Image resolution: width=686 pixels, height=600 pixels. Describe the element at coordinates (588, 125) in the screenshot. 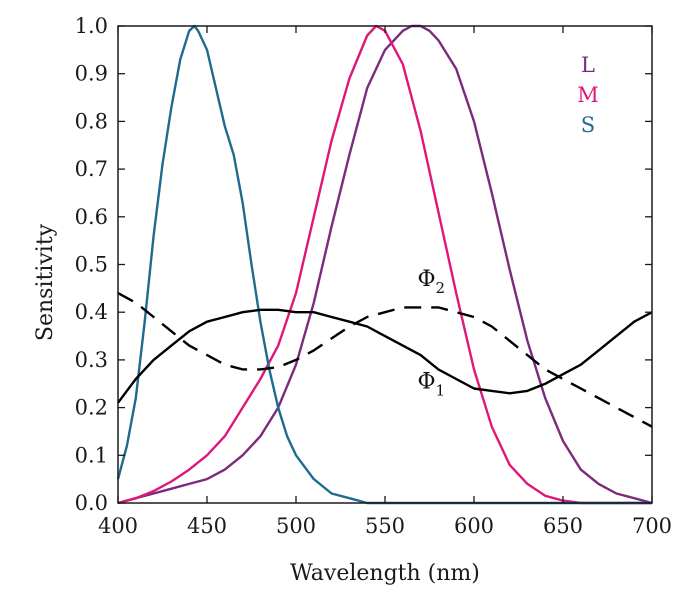

I see `legend-entry-s: S` at that location.